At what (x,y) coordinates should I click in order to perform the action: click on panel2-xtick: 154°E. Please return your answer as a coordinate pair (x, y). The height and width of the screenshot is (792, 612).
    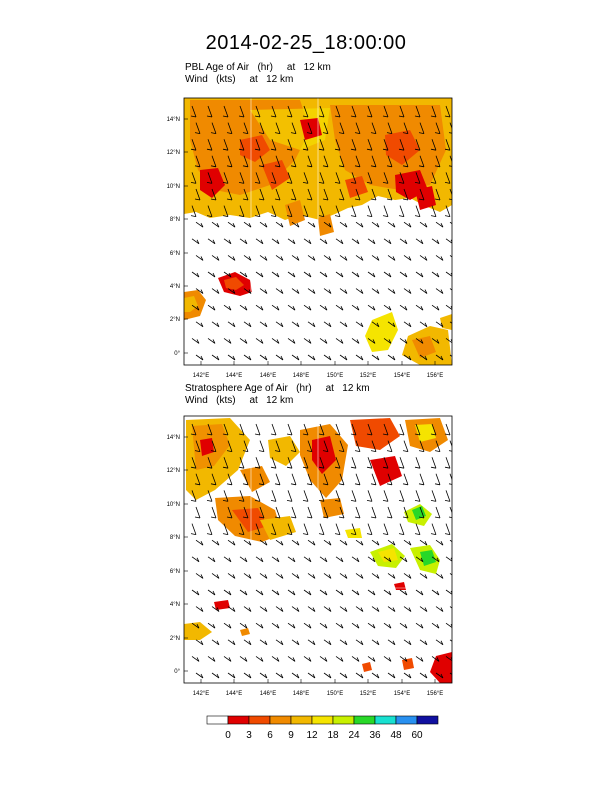
    Looking at the image, I should click on (402, 694).